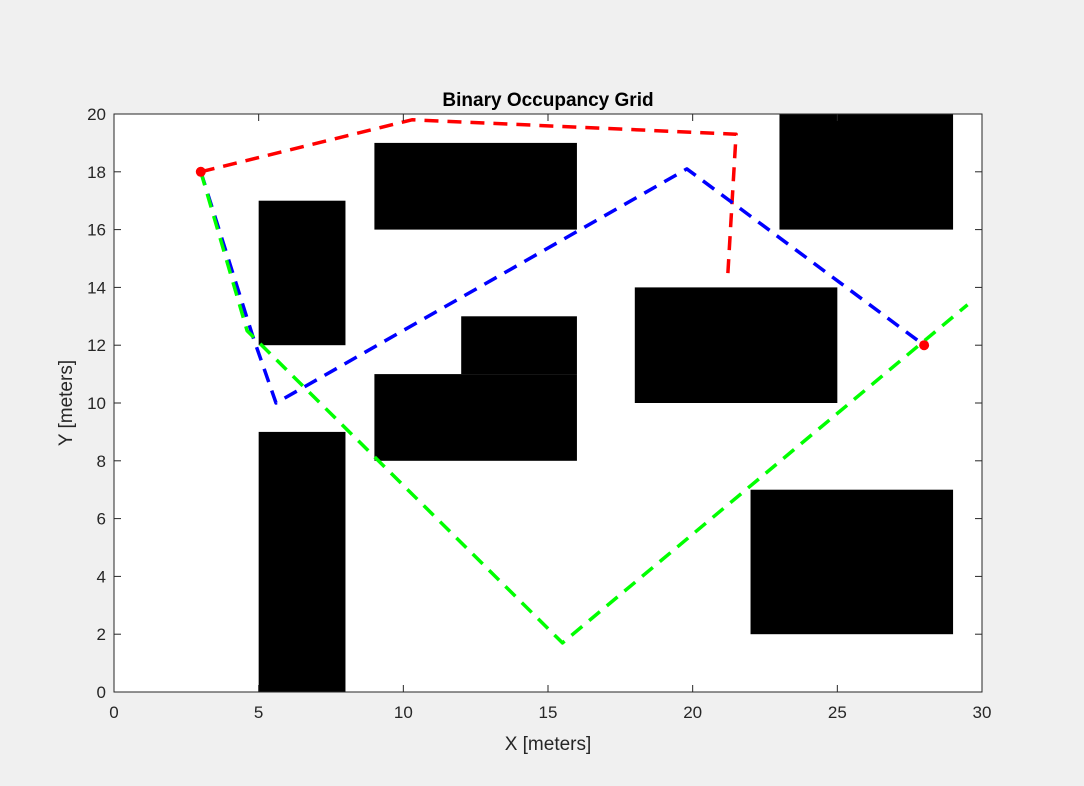  What do you see at coordinates (403, 712) in the screenshot?
I see `x-tick-label: 10` at bounding box center [403, 712].